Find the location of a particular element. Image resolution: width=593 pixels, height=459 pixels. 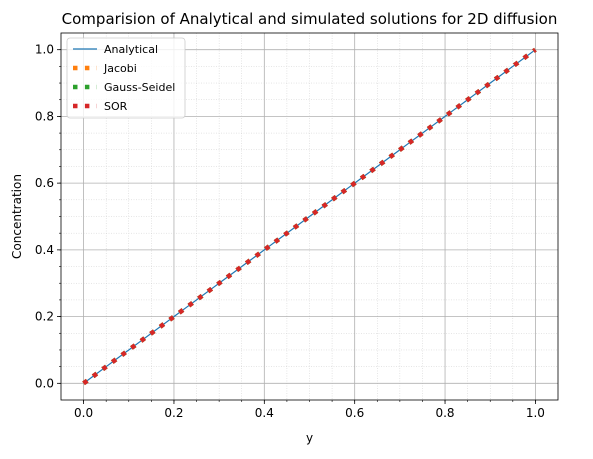

y-tick-label: 0.2 is located at coordinates (44, 317).